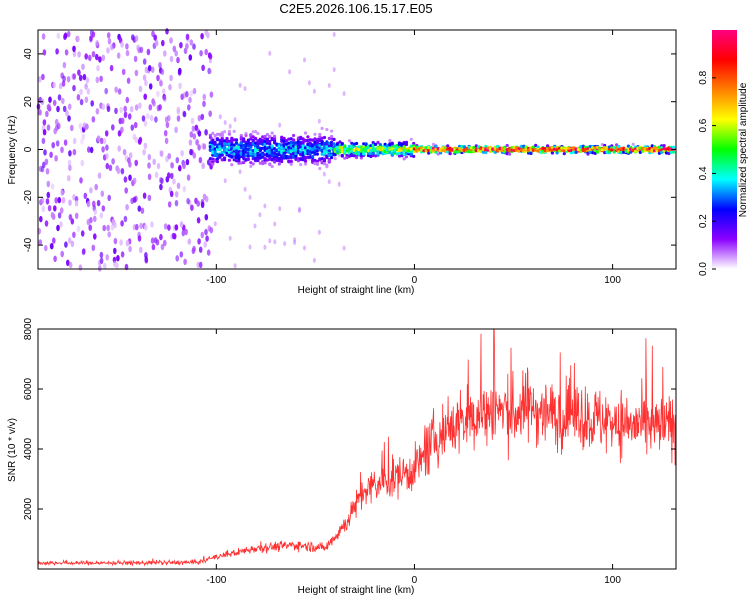 Image resolution: width=750 pixels, height=600 pixels. What do you see at coordinates (216, 580) in the screenshot?
I see `snr-x-tick-label: -100` at bounding box center [216, 580].